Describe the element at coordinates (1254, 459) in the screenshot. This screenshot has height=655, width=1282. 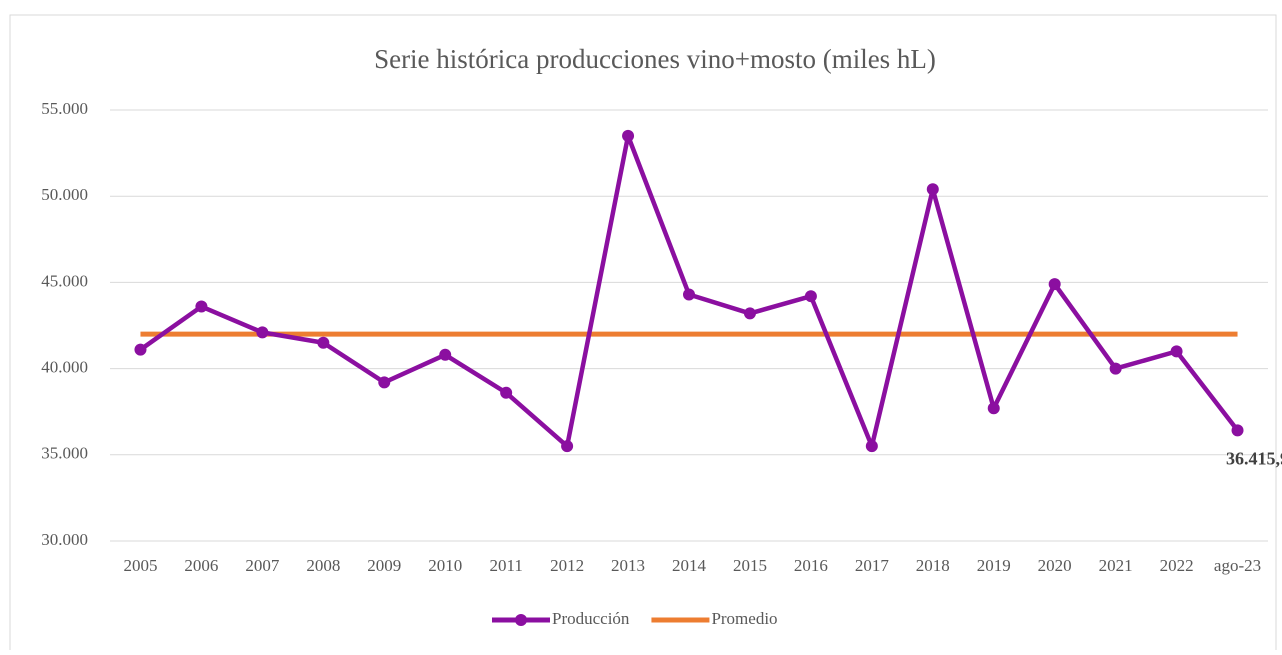
I see `data-label: 36.415,9` at that location.